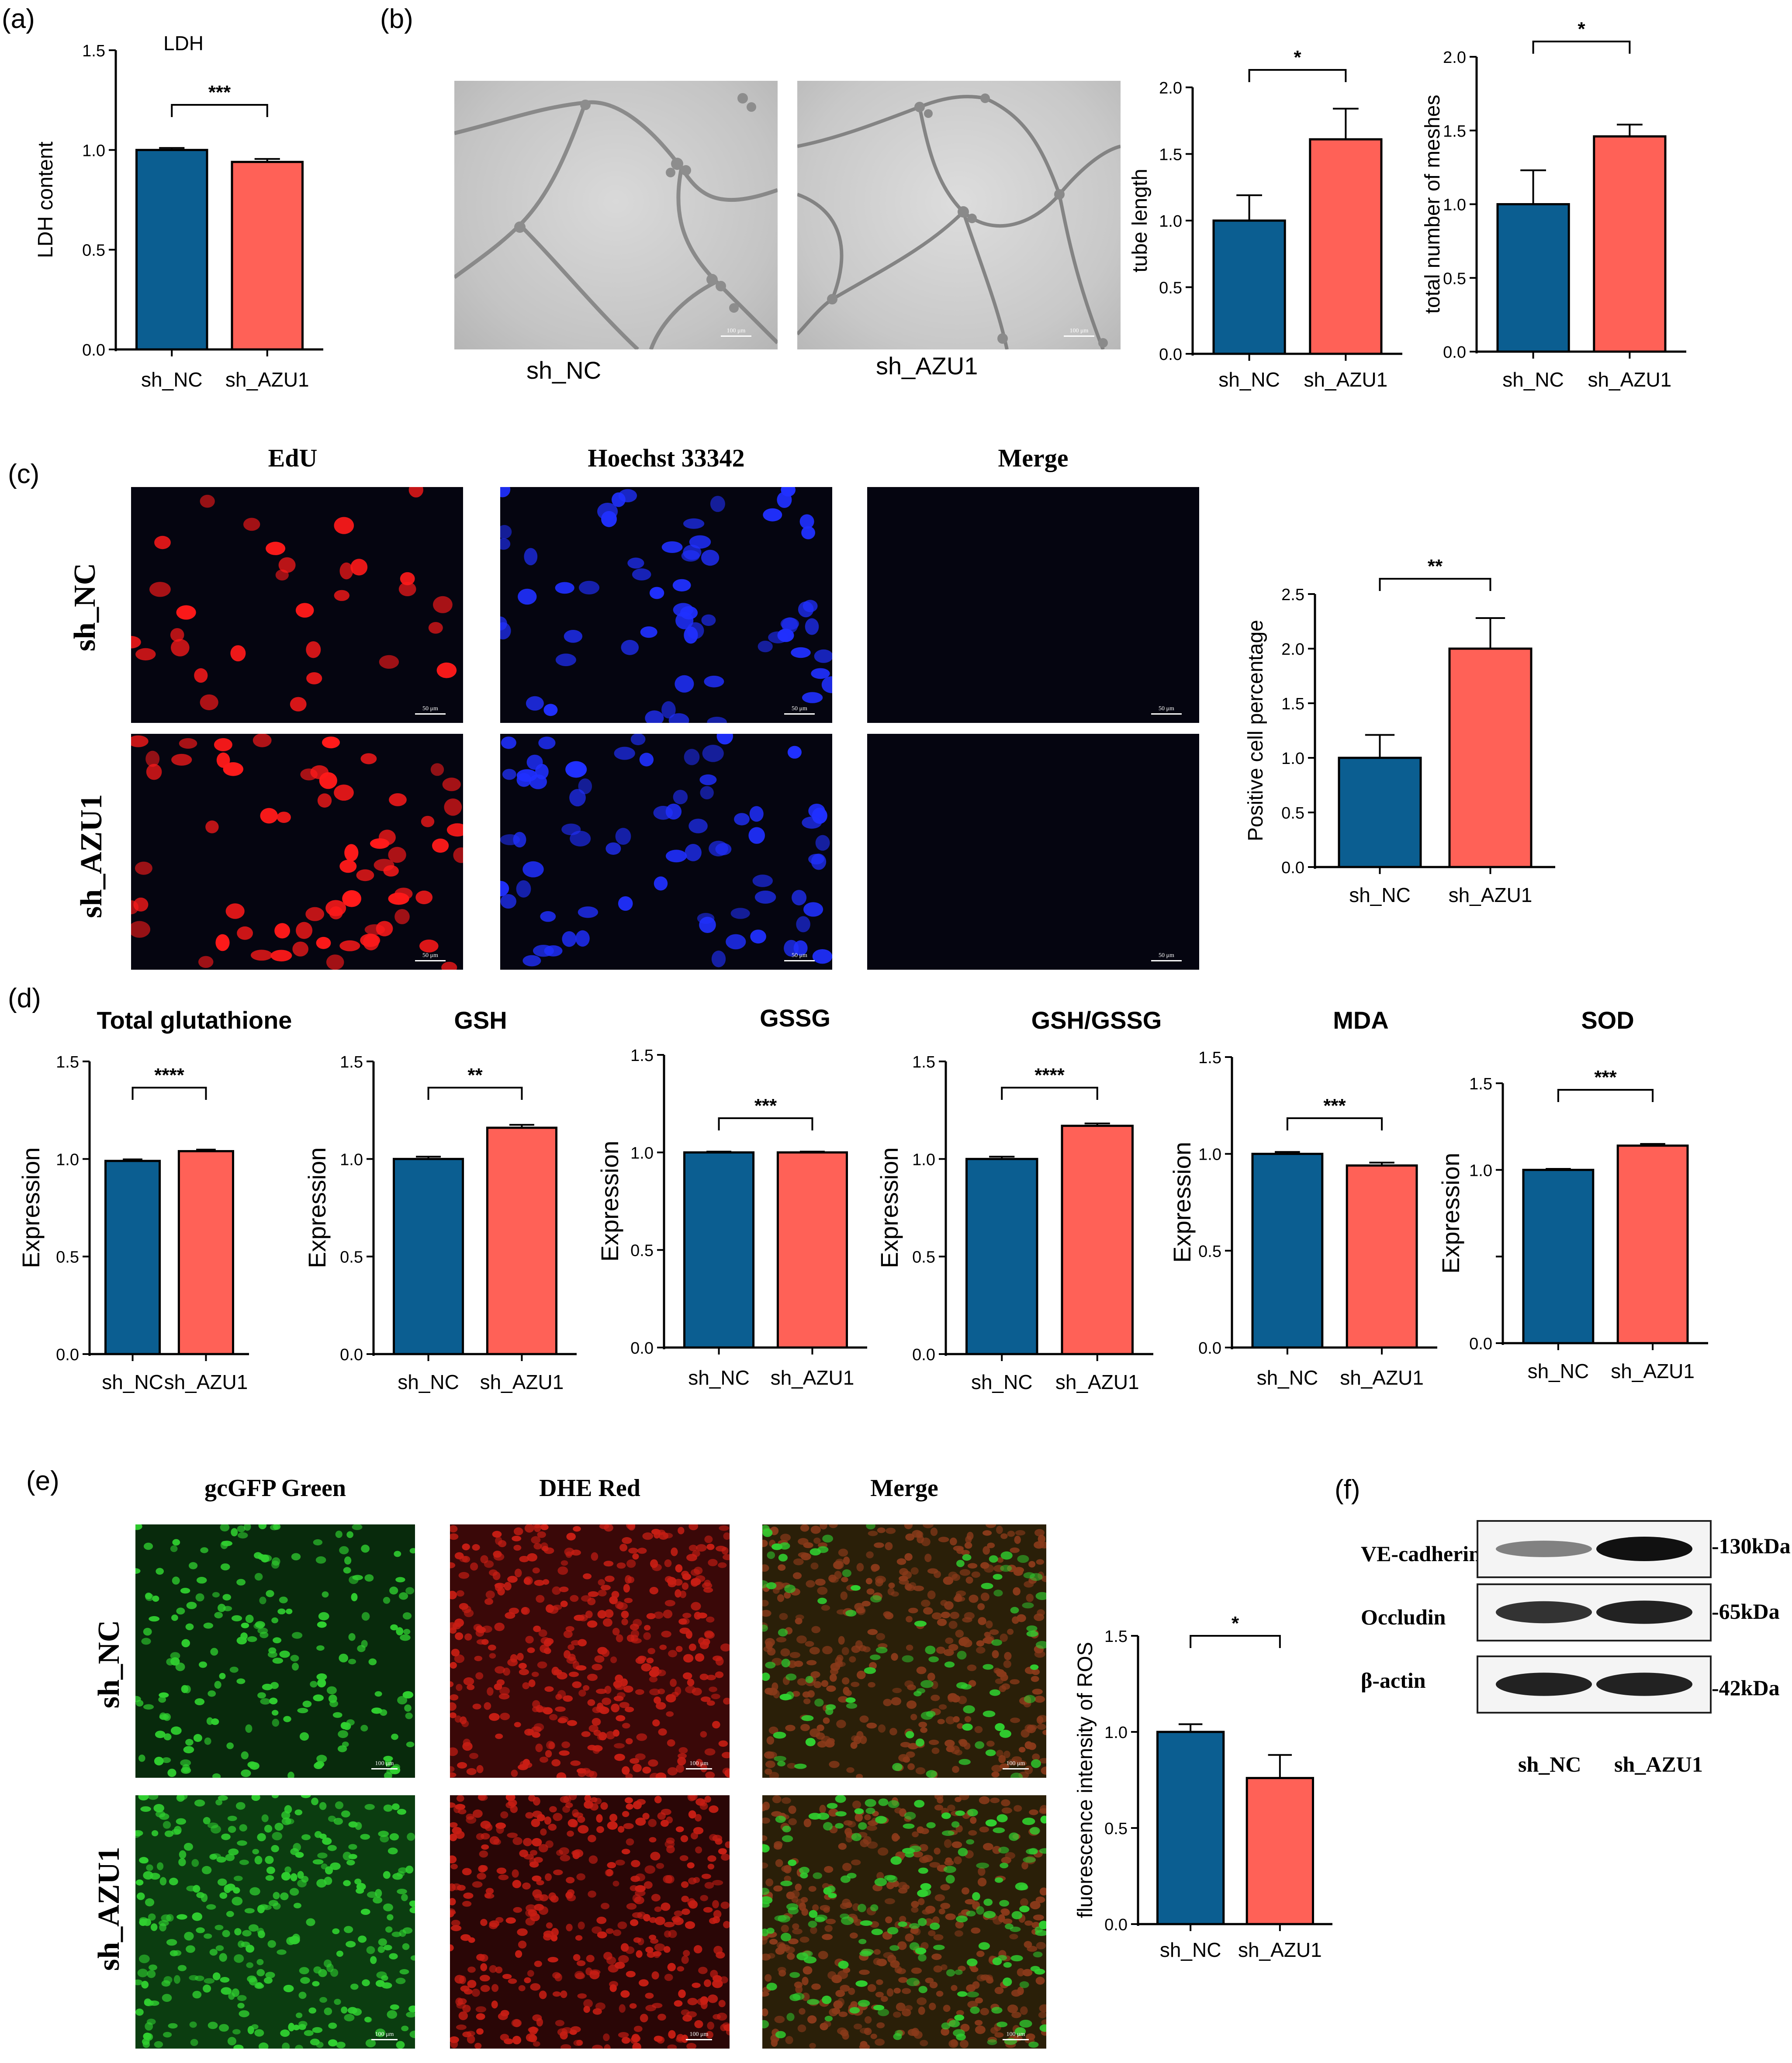 The image size is (1792, 2063). Describe the element at coordinates (1190, 1950) in the screenshot. I see `chart-e-category-label-0: sh_NC` at that location.